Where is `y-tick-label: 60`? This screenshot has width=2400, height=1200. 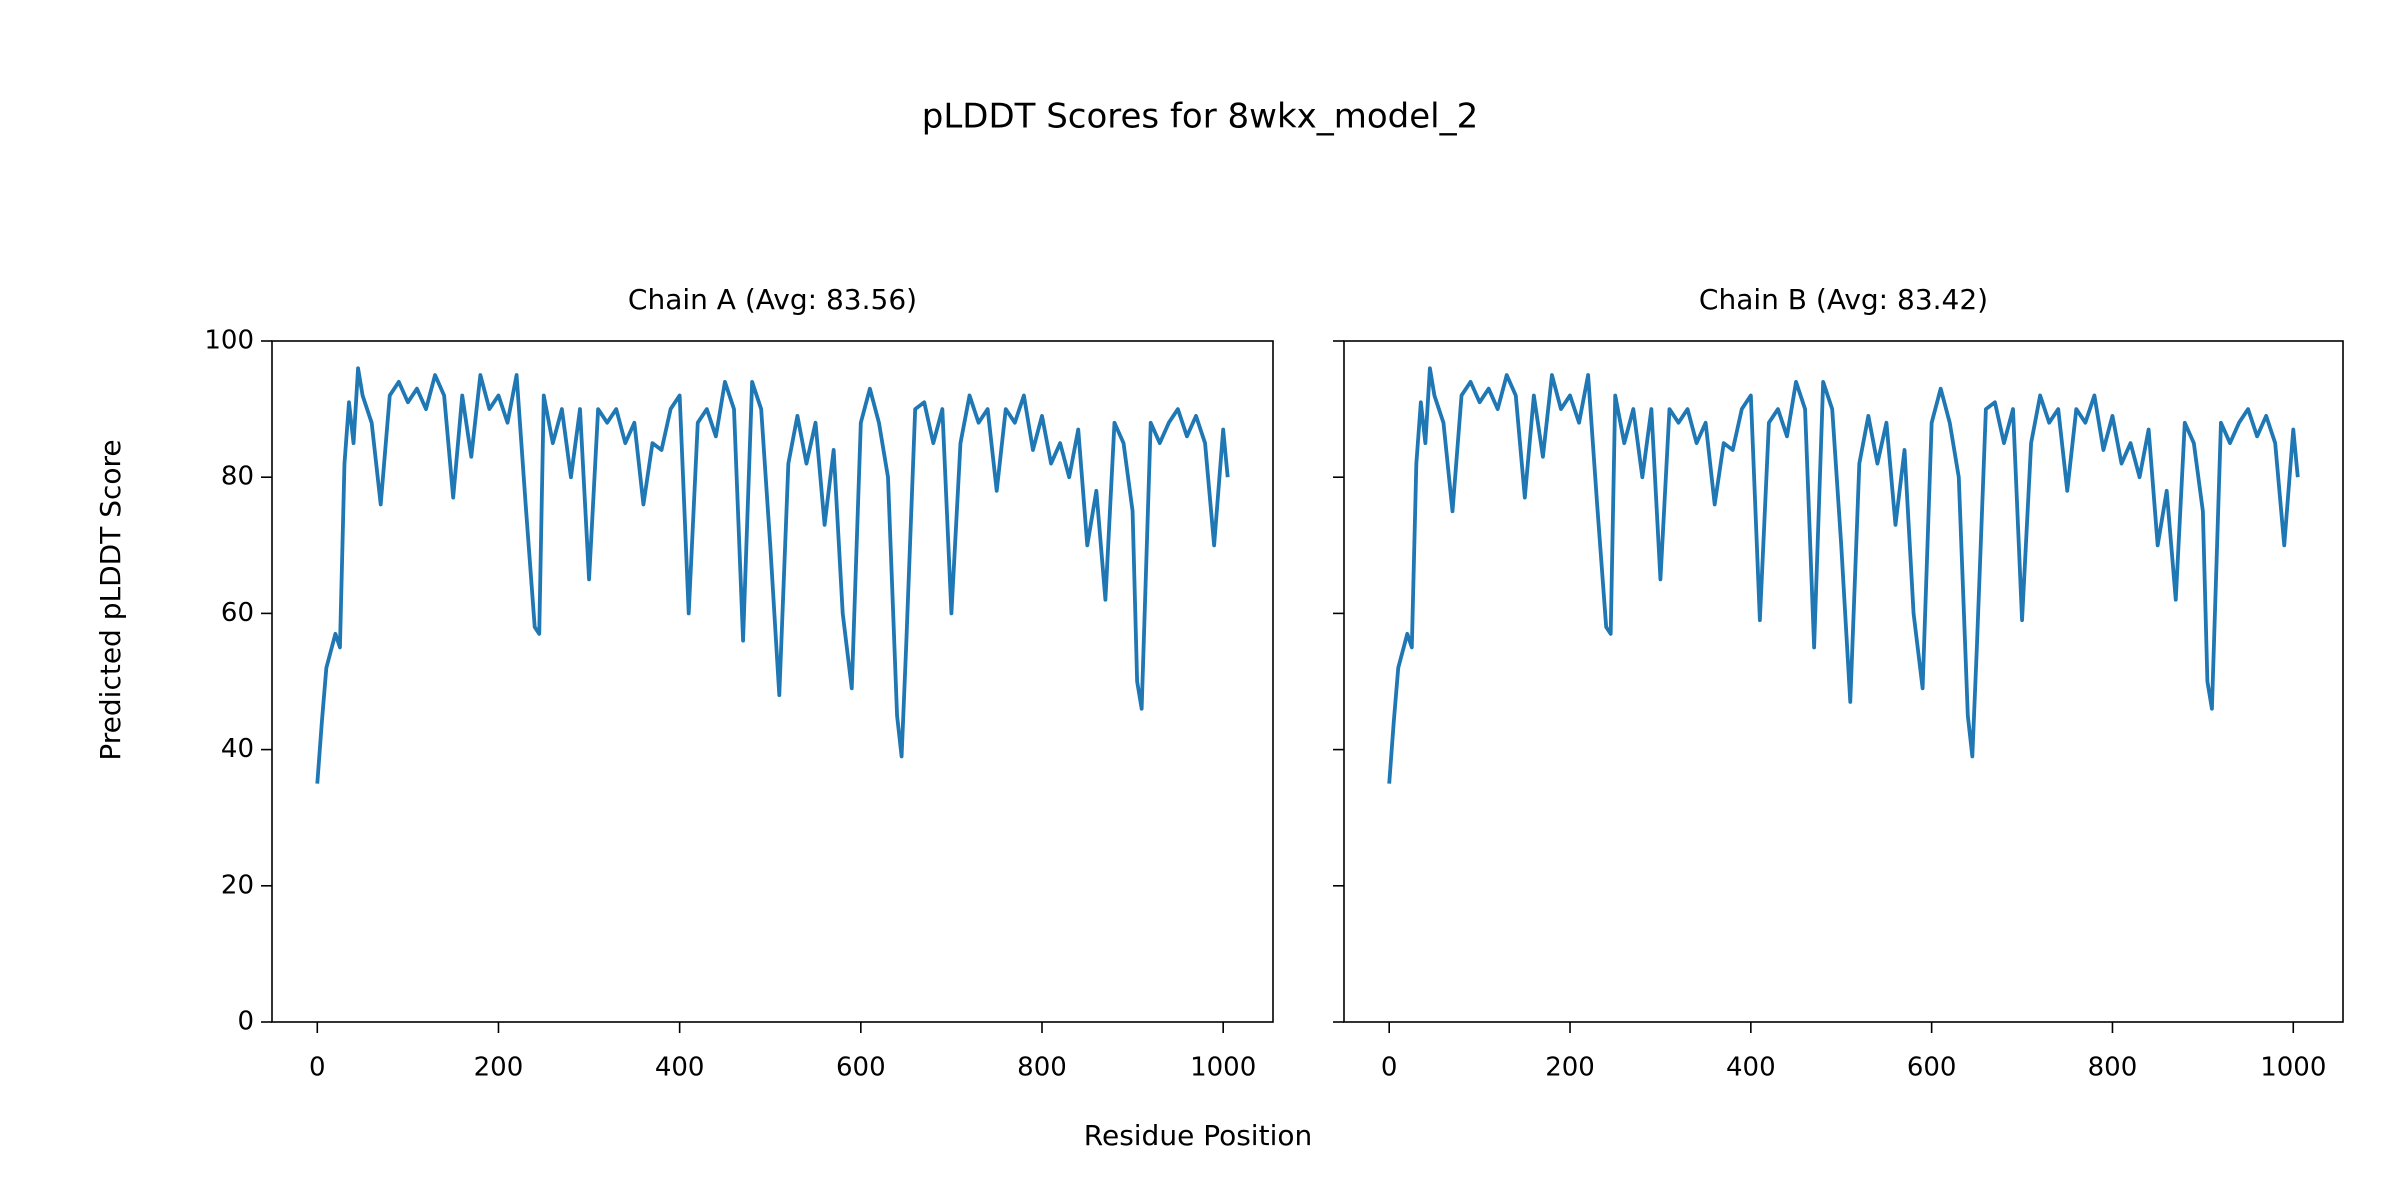 y-tick-label: 60 is located at coordinates (237, 613).